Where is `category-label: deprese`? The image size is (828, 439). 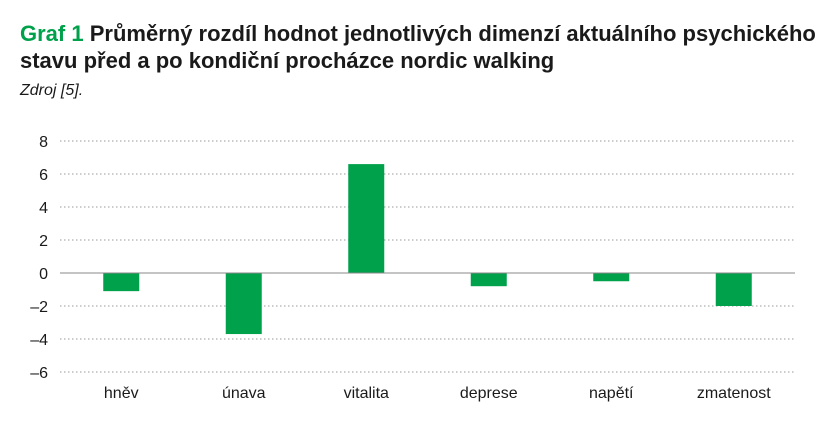 category-label: deprese is located at coordinates (489, 393).